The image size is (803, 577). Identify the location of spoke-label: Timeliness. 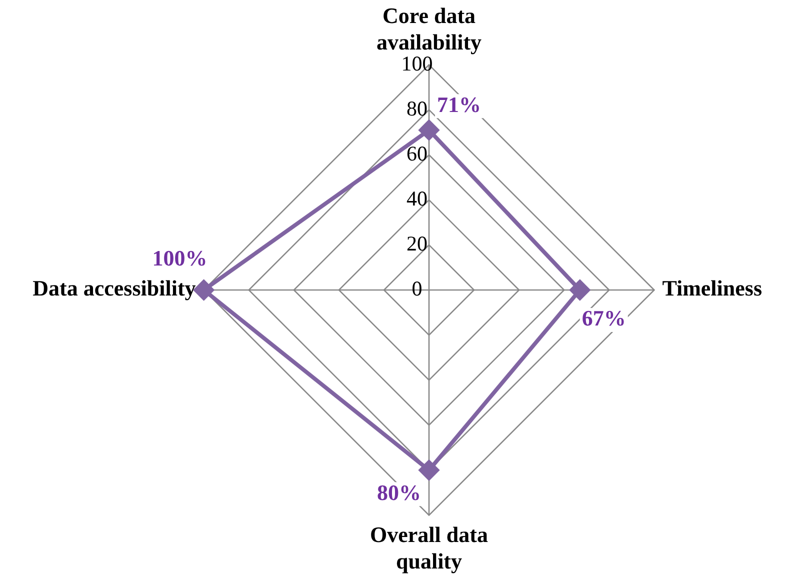
(712, 288).